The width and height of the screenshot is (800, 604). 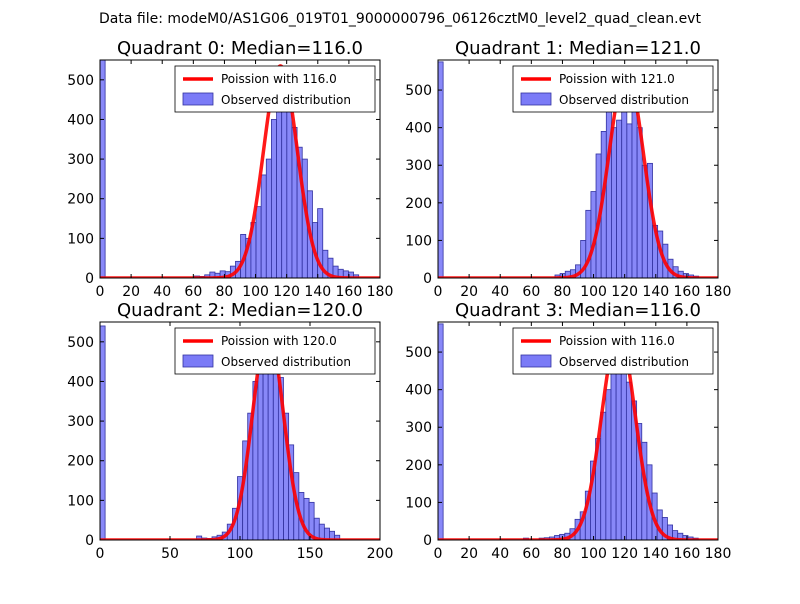 I want to click on x-tick-label: 20, so click(x=469, y=554).